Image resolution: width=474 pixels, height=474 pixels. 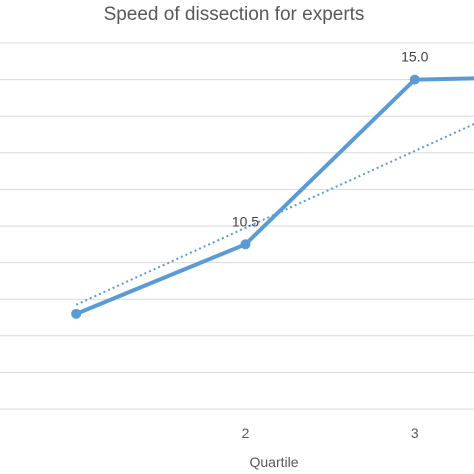 I want to click on data-label: 15.0, so click(x=414, y=57).